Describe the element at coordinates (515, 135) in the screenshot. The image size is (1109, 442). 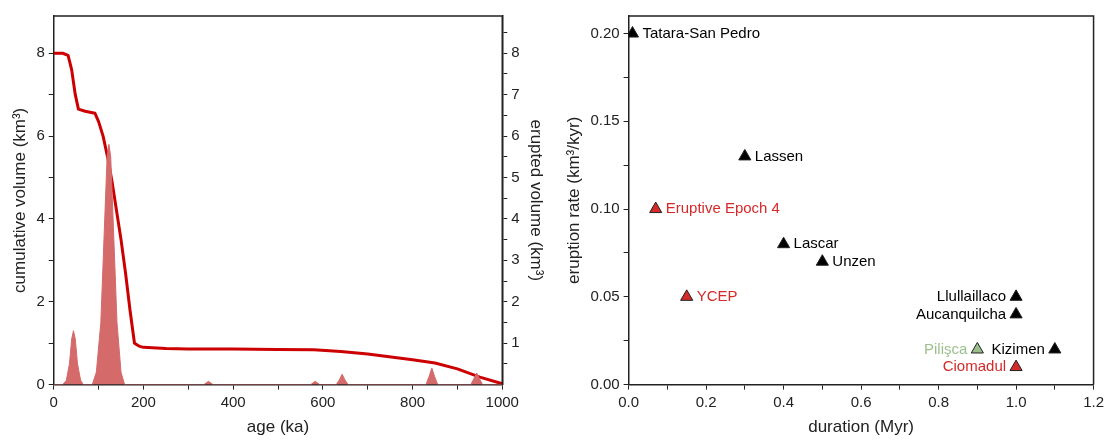
I see `y2-tick-label: 6` at that location.